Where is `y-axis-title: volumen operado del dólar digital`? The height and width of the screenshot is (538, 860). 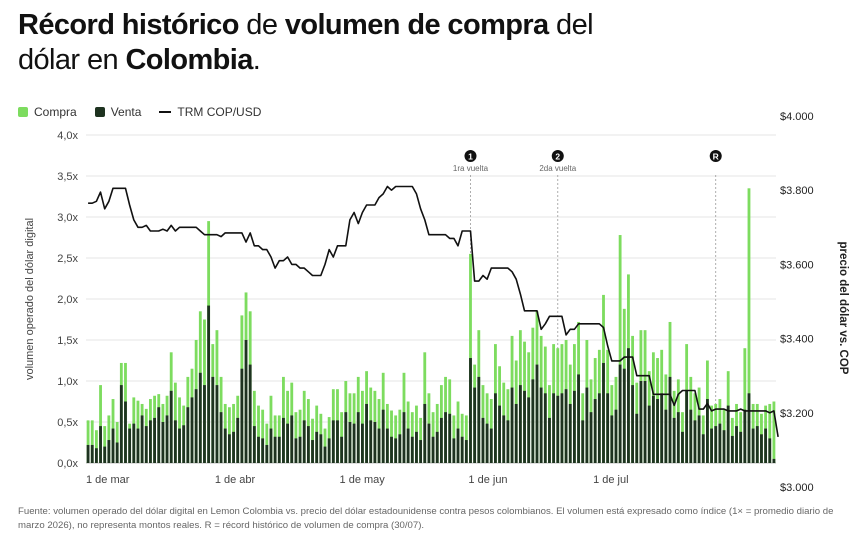 y-axis-title: volumen operado del dólar digital is located at coordinates (30, 299).